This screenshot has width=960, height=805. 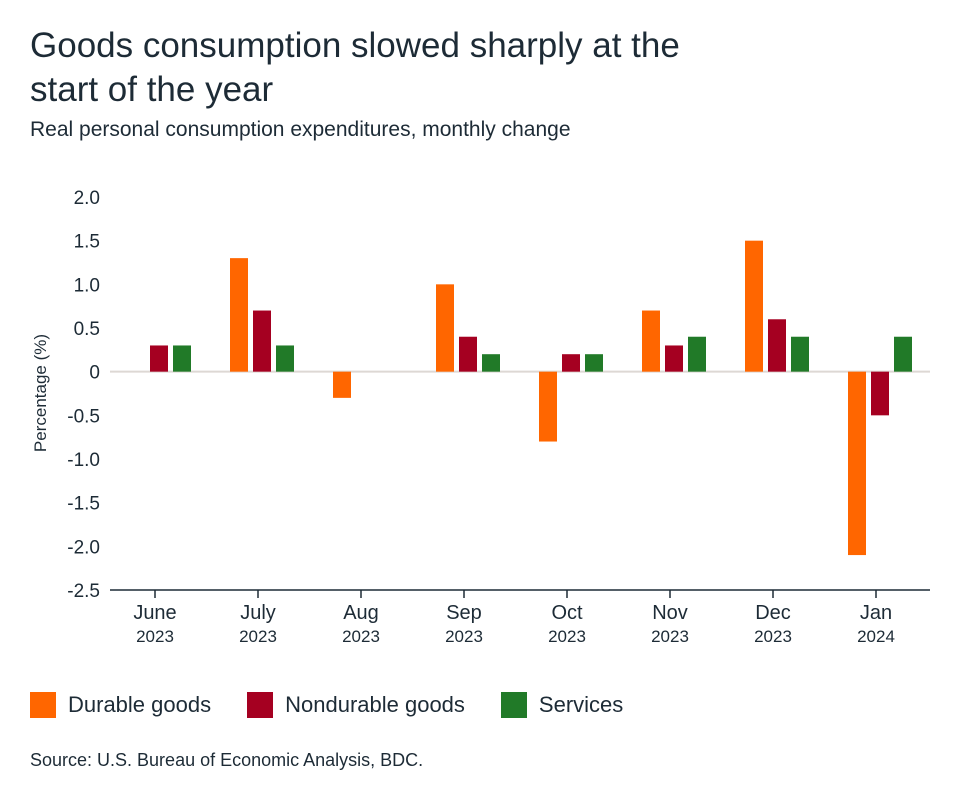 What do you see at coordinates (876, 636) in the screenshot?
I see `x-tick-year: 2024` at bounding box center [876, 636].